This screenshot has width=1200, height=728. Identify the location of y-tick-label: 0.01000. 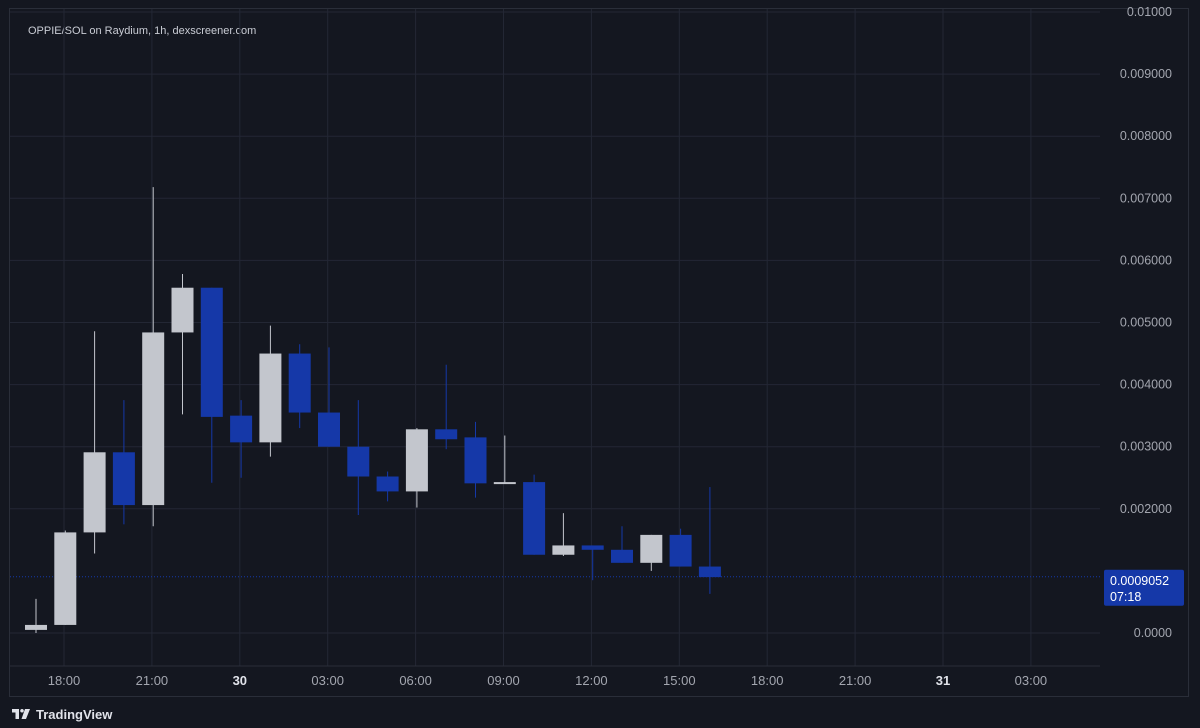
(1149, 12).